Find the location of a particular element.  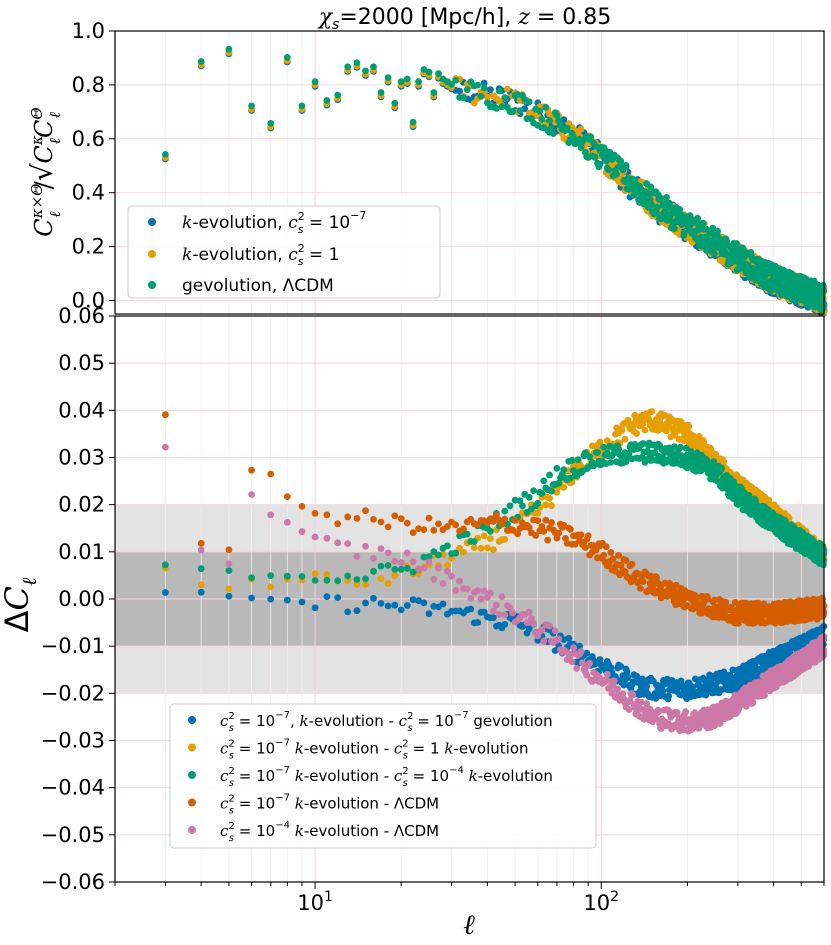

y-tick-label: 0.2 is located at coordinates (88, 247).